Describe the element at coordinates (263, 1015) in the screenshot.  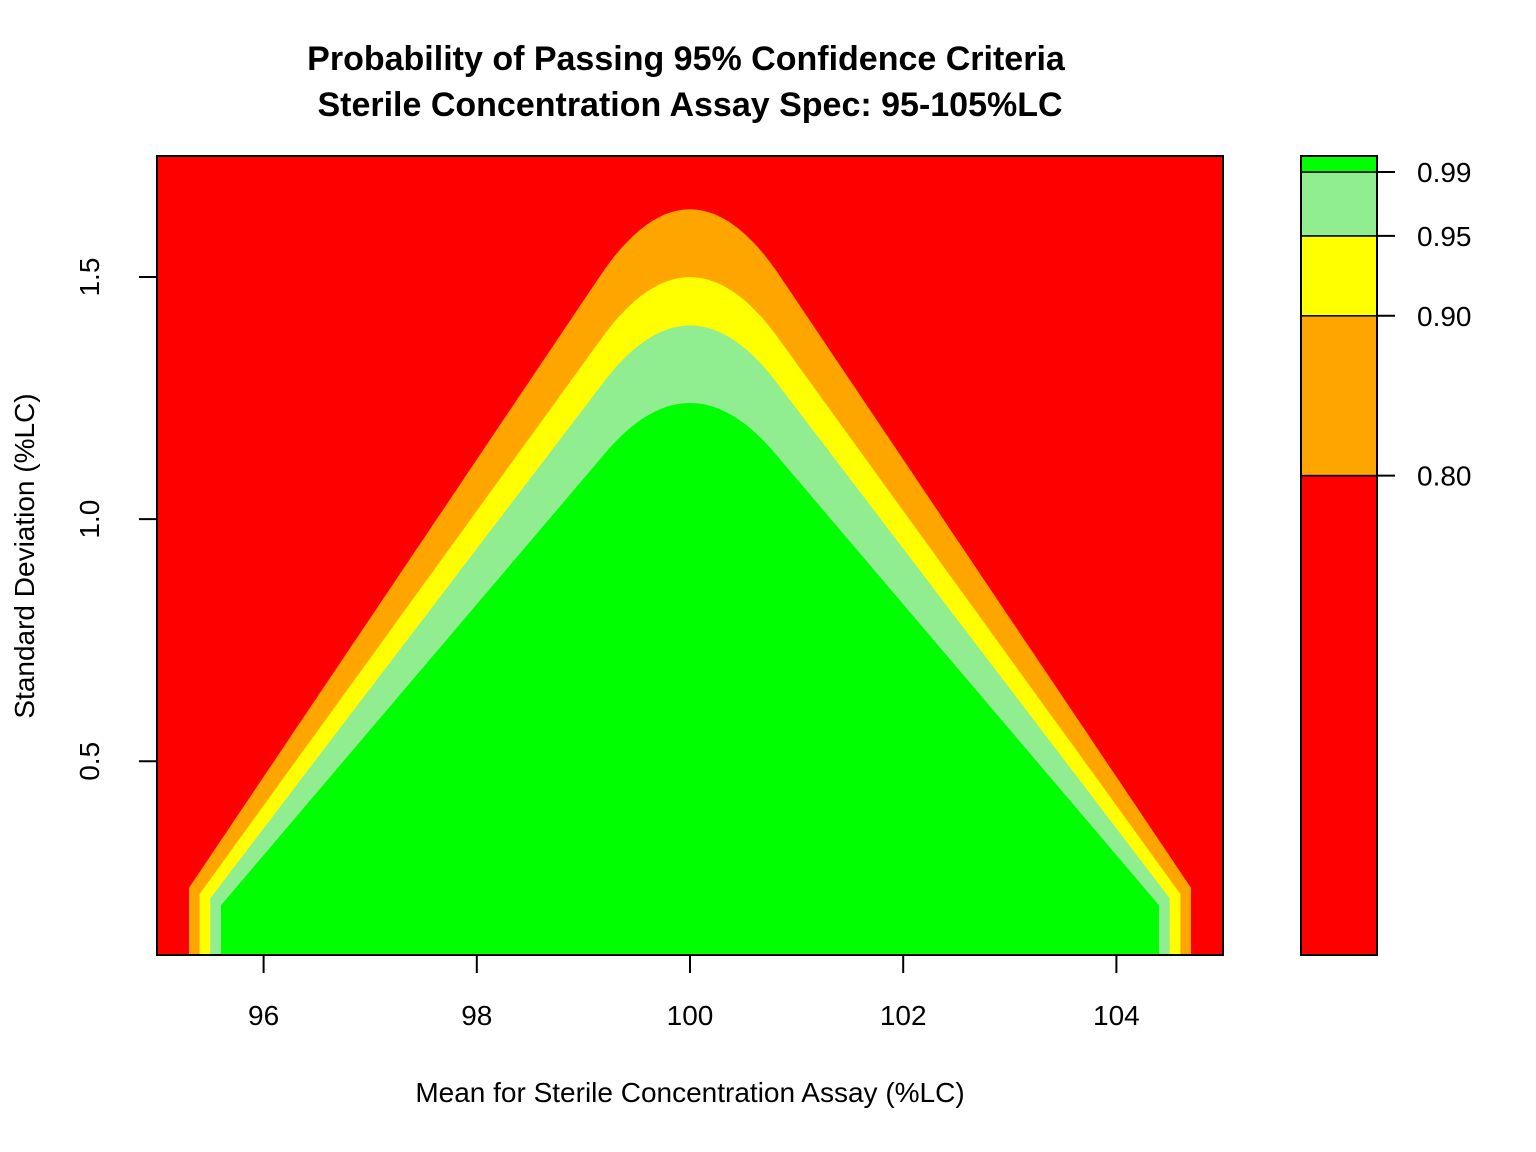
I see `x-tick-label: 96` at that location.